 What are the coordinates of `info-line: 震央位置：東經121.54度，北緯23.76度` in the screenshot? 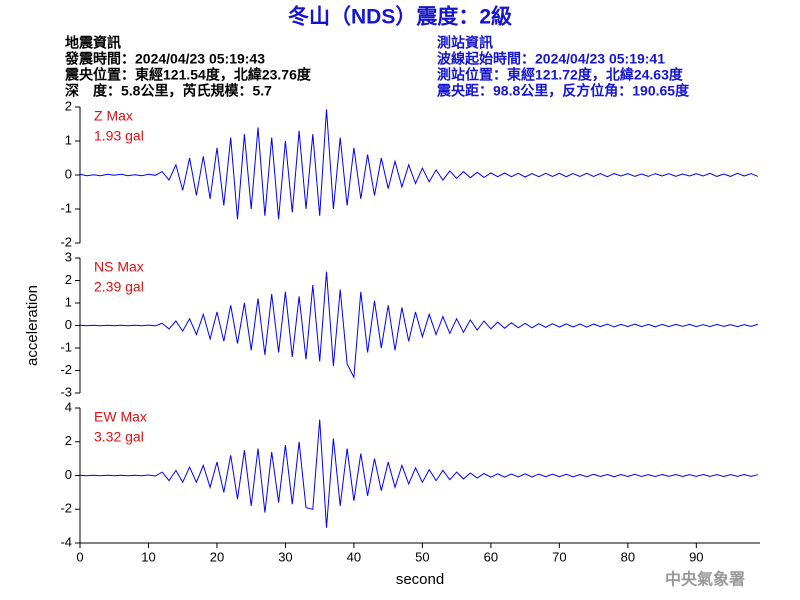 It's located at (188, 75).